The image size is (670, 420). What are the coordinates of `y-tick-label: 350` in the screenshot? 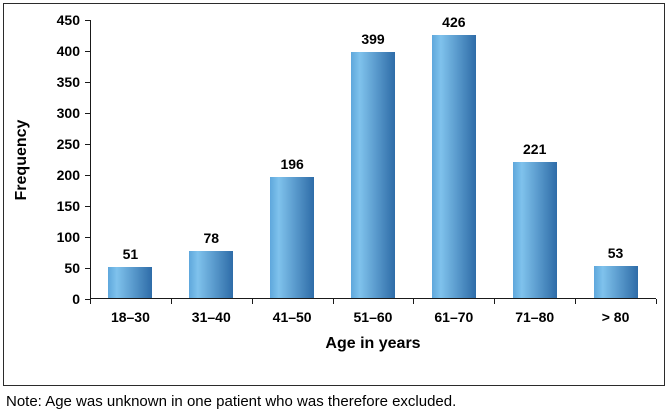 It's located at (68, 82).